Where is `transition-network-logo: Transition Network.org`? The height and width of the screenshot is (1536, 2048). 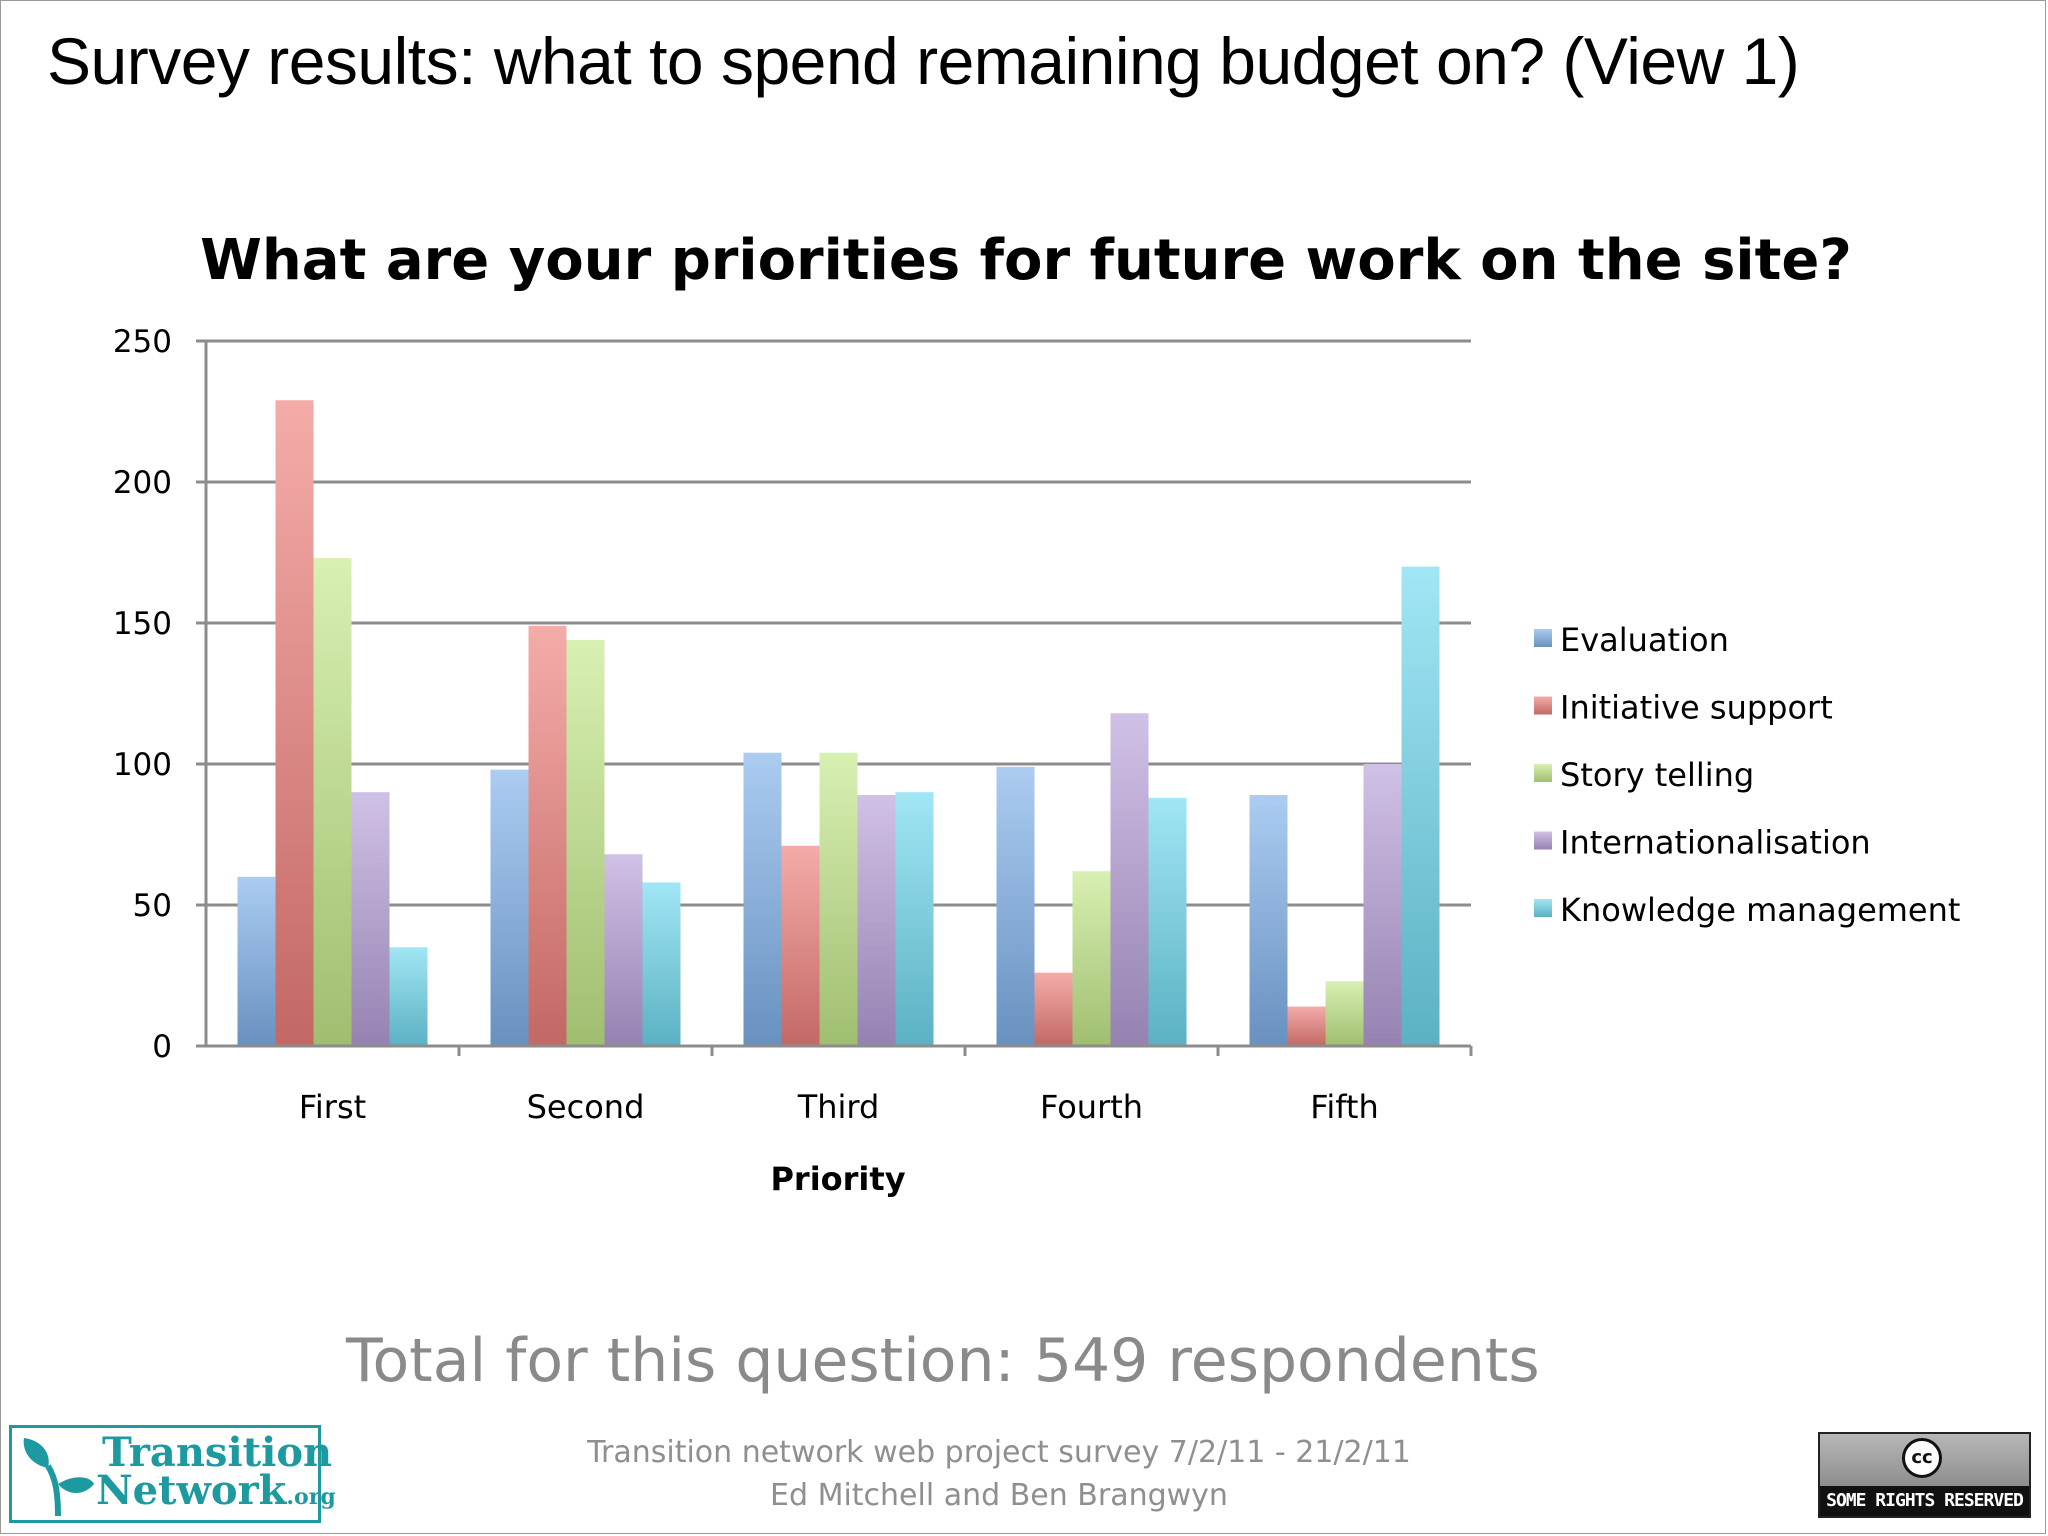 transition-network-logo: Transition Network.org is located at coordinates (172, 1474).